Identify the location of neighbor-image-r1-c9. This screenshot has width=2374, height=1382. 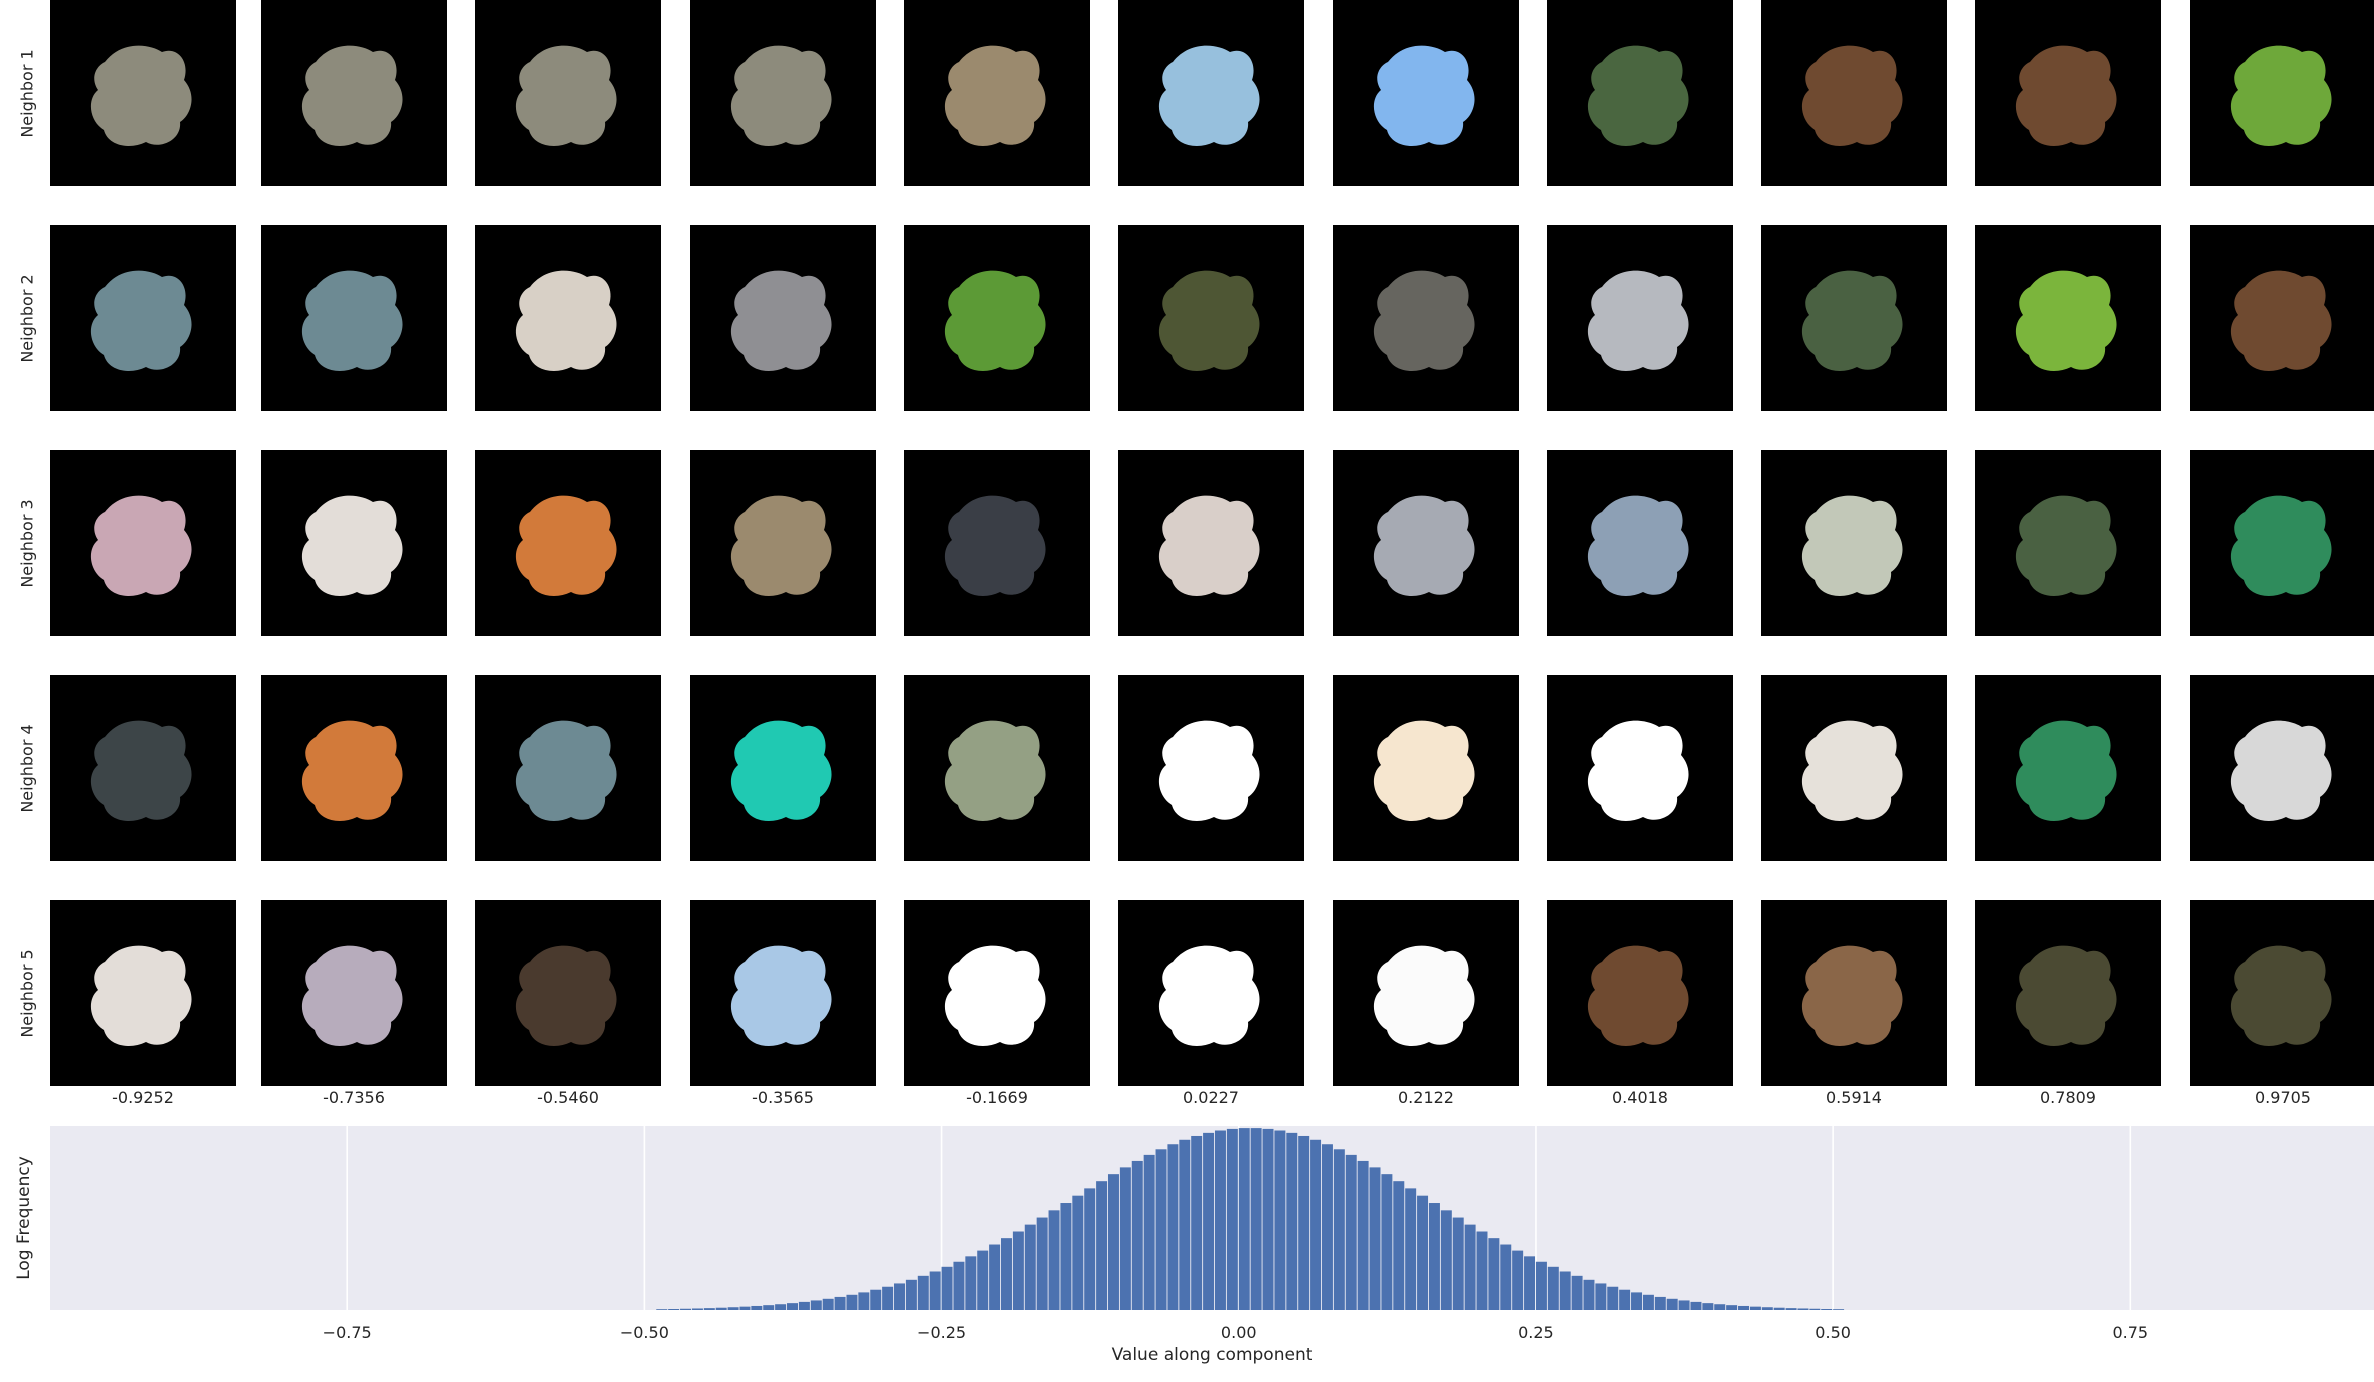
(1854, 93).